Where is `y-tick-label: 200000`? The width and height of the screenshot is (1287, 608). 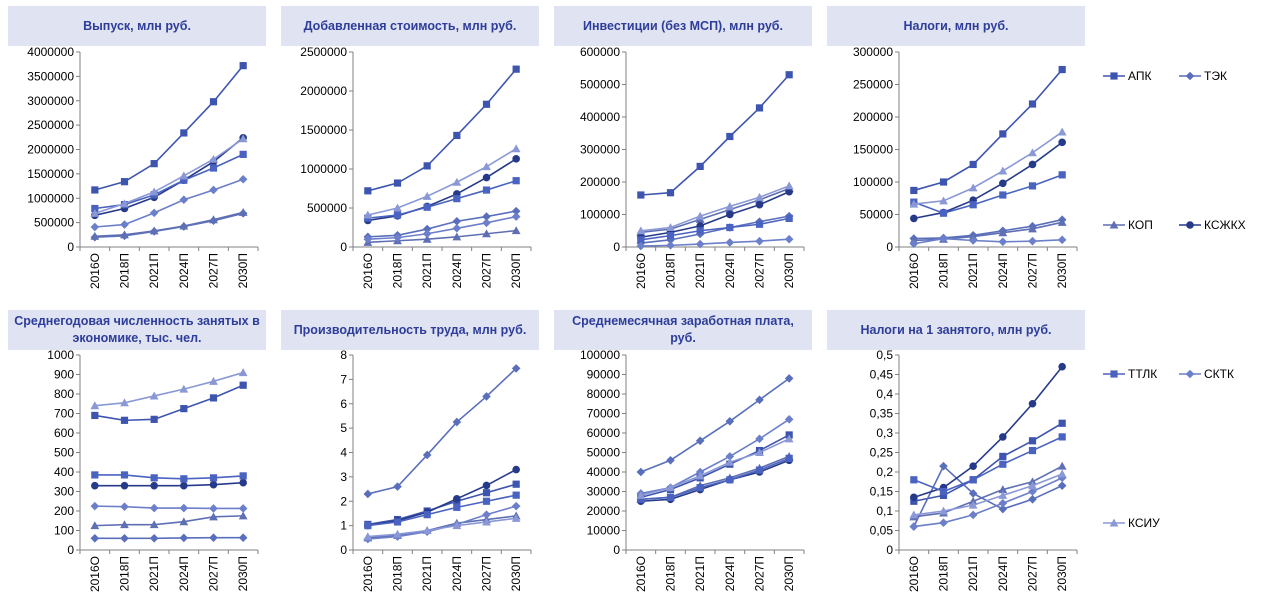 y-tick-label: 200000 is located at coordinates (873, 117).